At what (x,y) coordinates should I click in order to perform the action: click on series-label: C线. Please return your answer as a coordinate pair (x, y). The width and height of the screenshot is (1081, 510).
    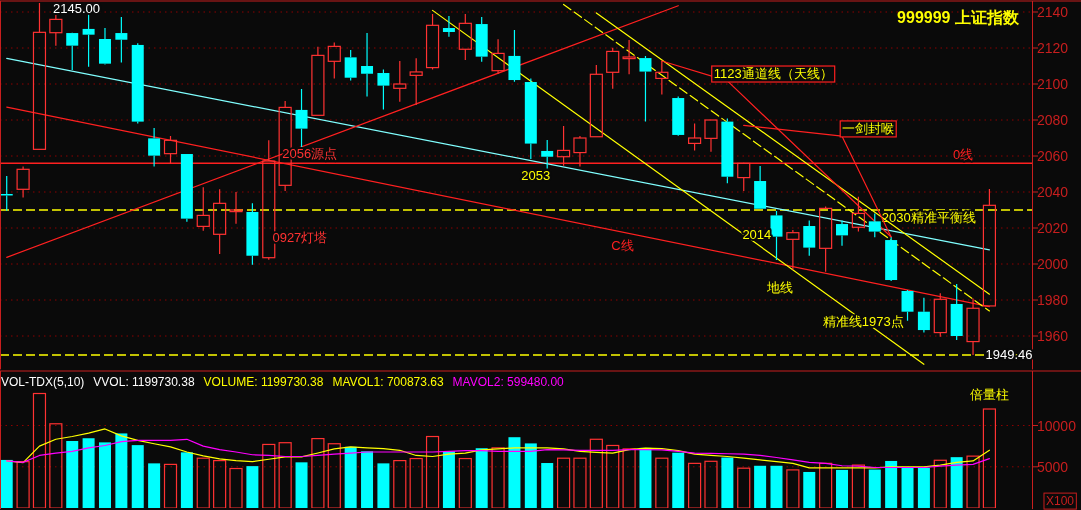
    Looking at the image, I should click on (622, 245).